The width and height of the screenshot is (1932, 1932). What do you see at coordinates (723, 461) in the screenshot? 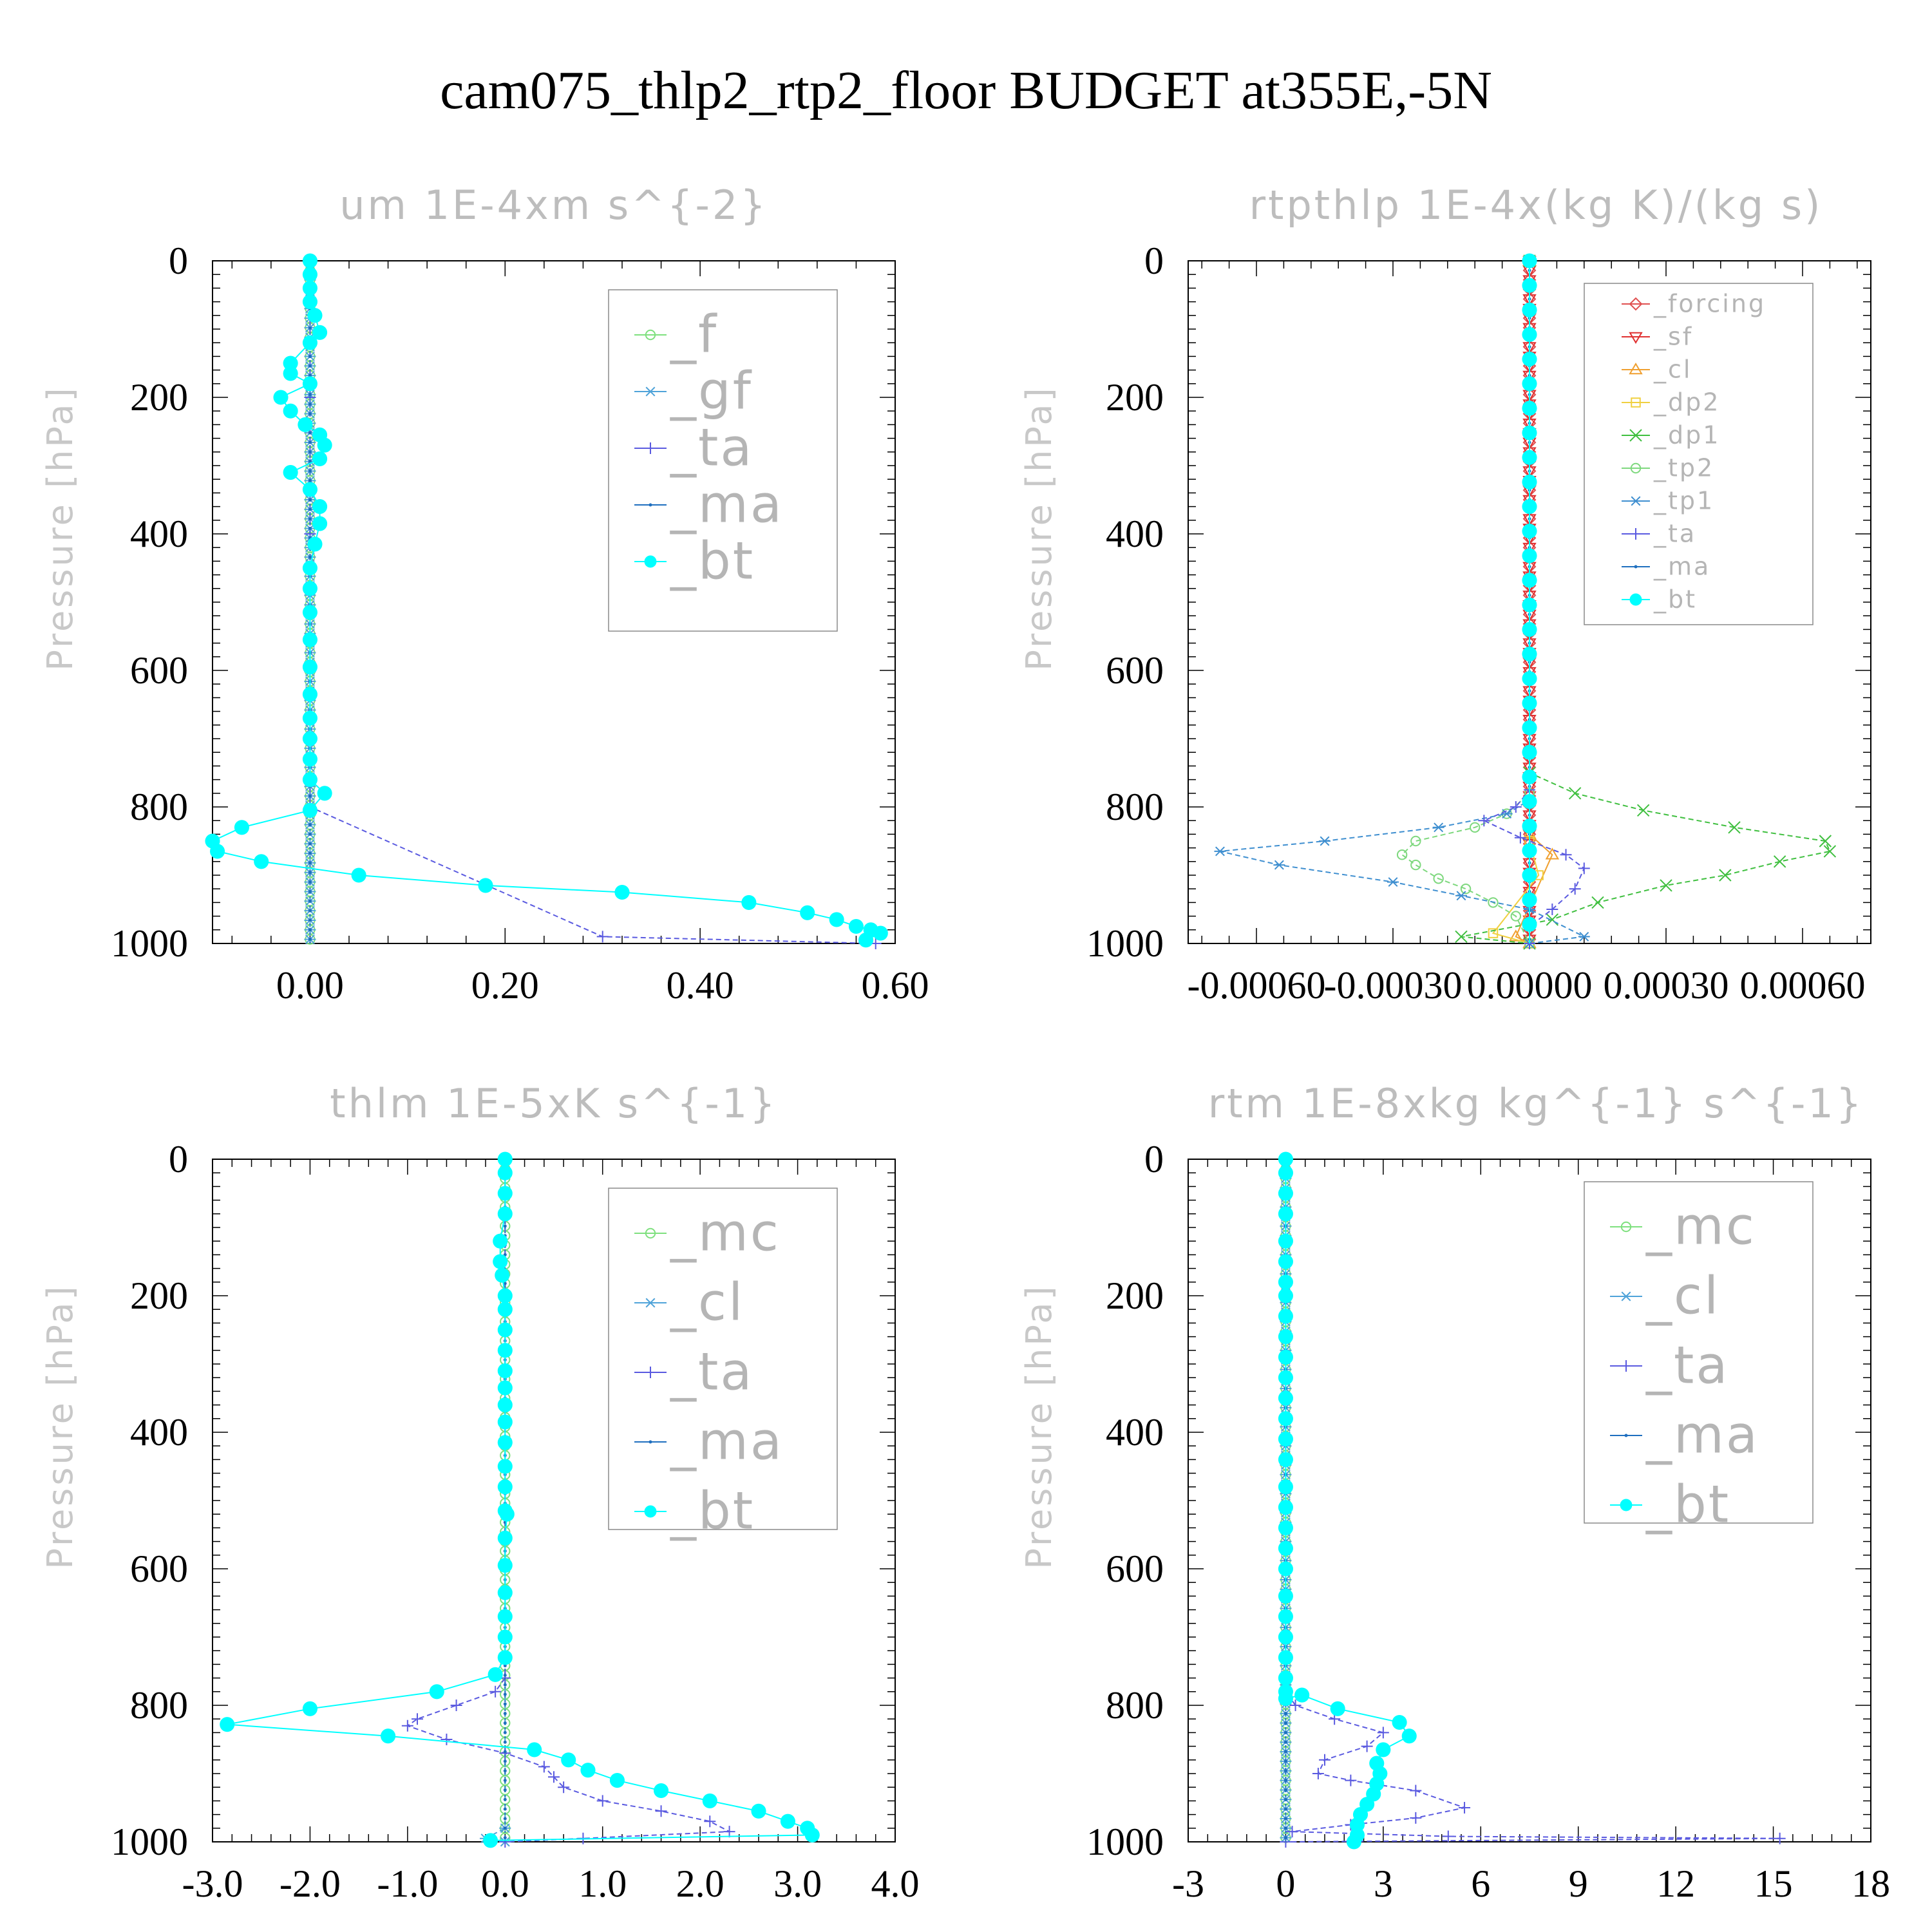
I see `legend: _f_gf_ta_ma_bt` at bounding box center [723, 461].